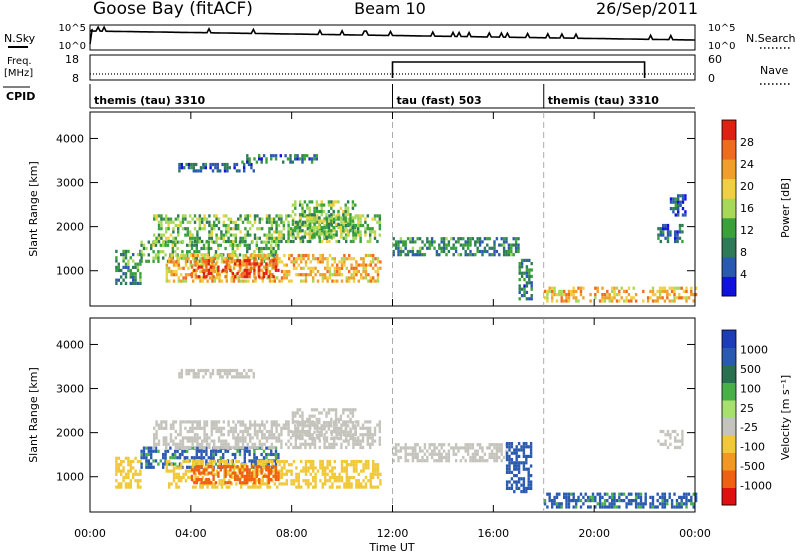 The width and height of the screenshot is (800, 554). Describe the element at coordinates (70, 477) in the screenshot. I see `y-tick-label: 1000` at that location.